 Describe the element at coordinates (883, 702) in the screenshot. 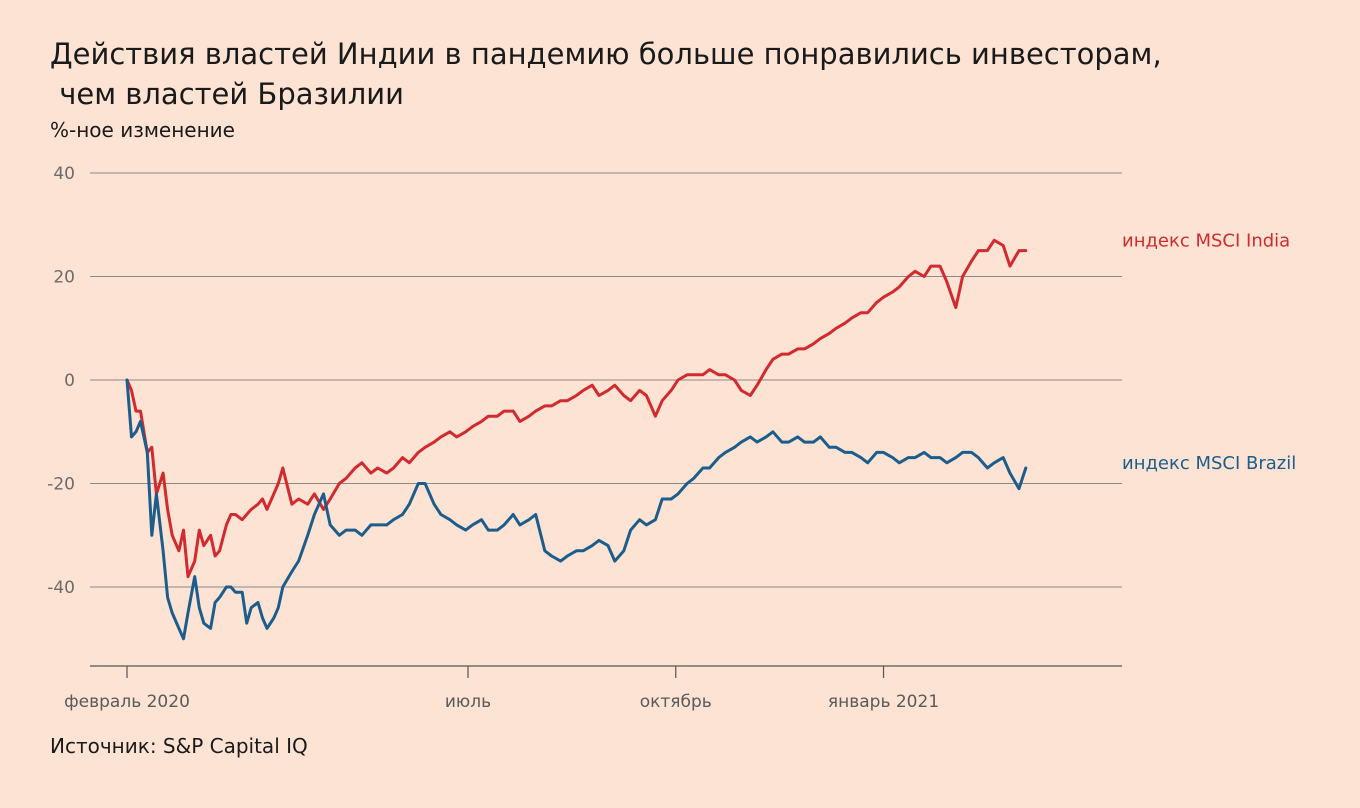

I see `x-tick-label-3: январь 2021` at that location.